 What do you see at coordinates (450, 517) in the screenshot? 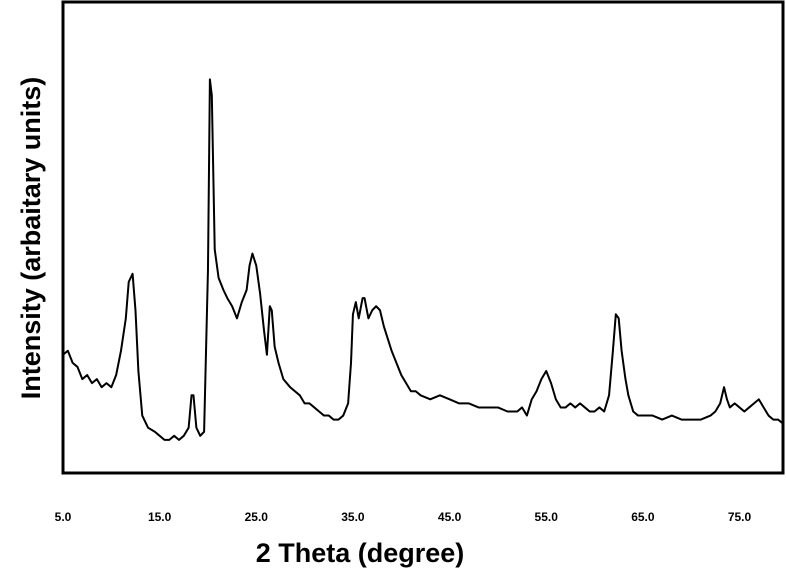
I see `x-tick-label: 45.0` at bounding box center [450, 517].